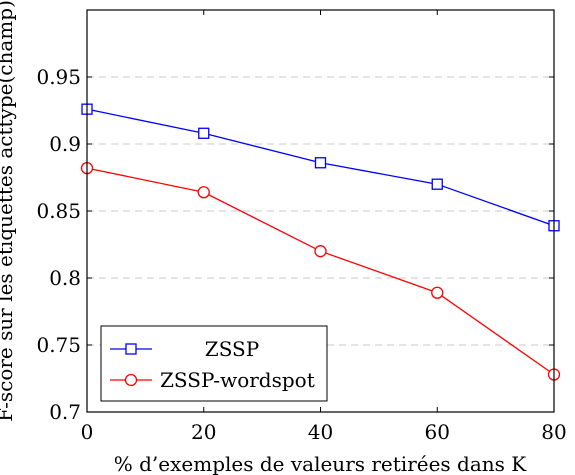  Describe the element at coordinates (131, 380) in the screenshot. I see `legend-marker-circle` at that location.